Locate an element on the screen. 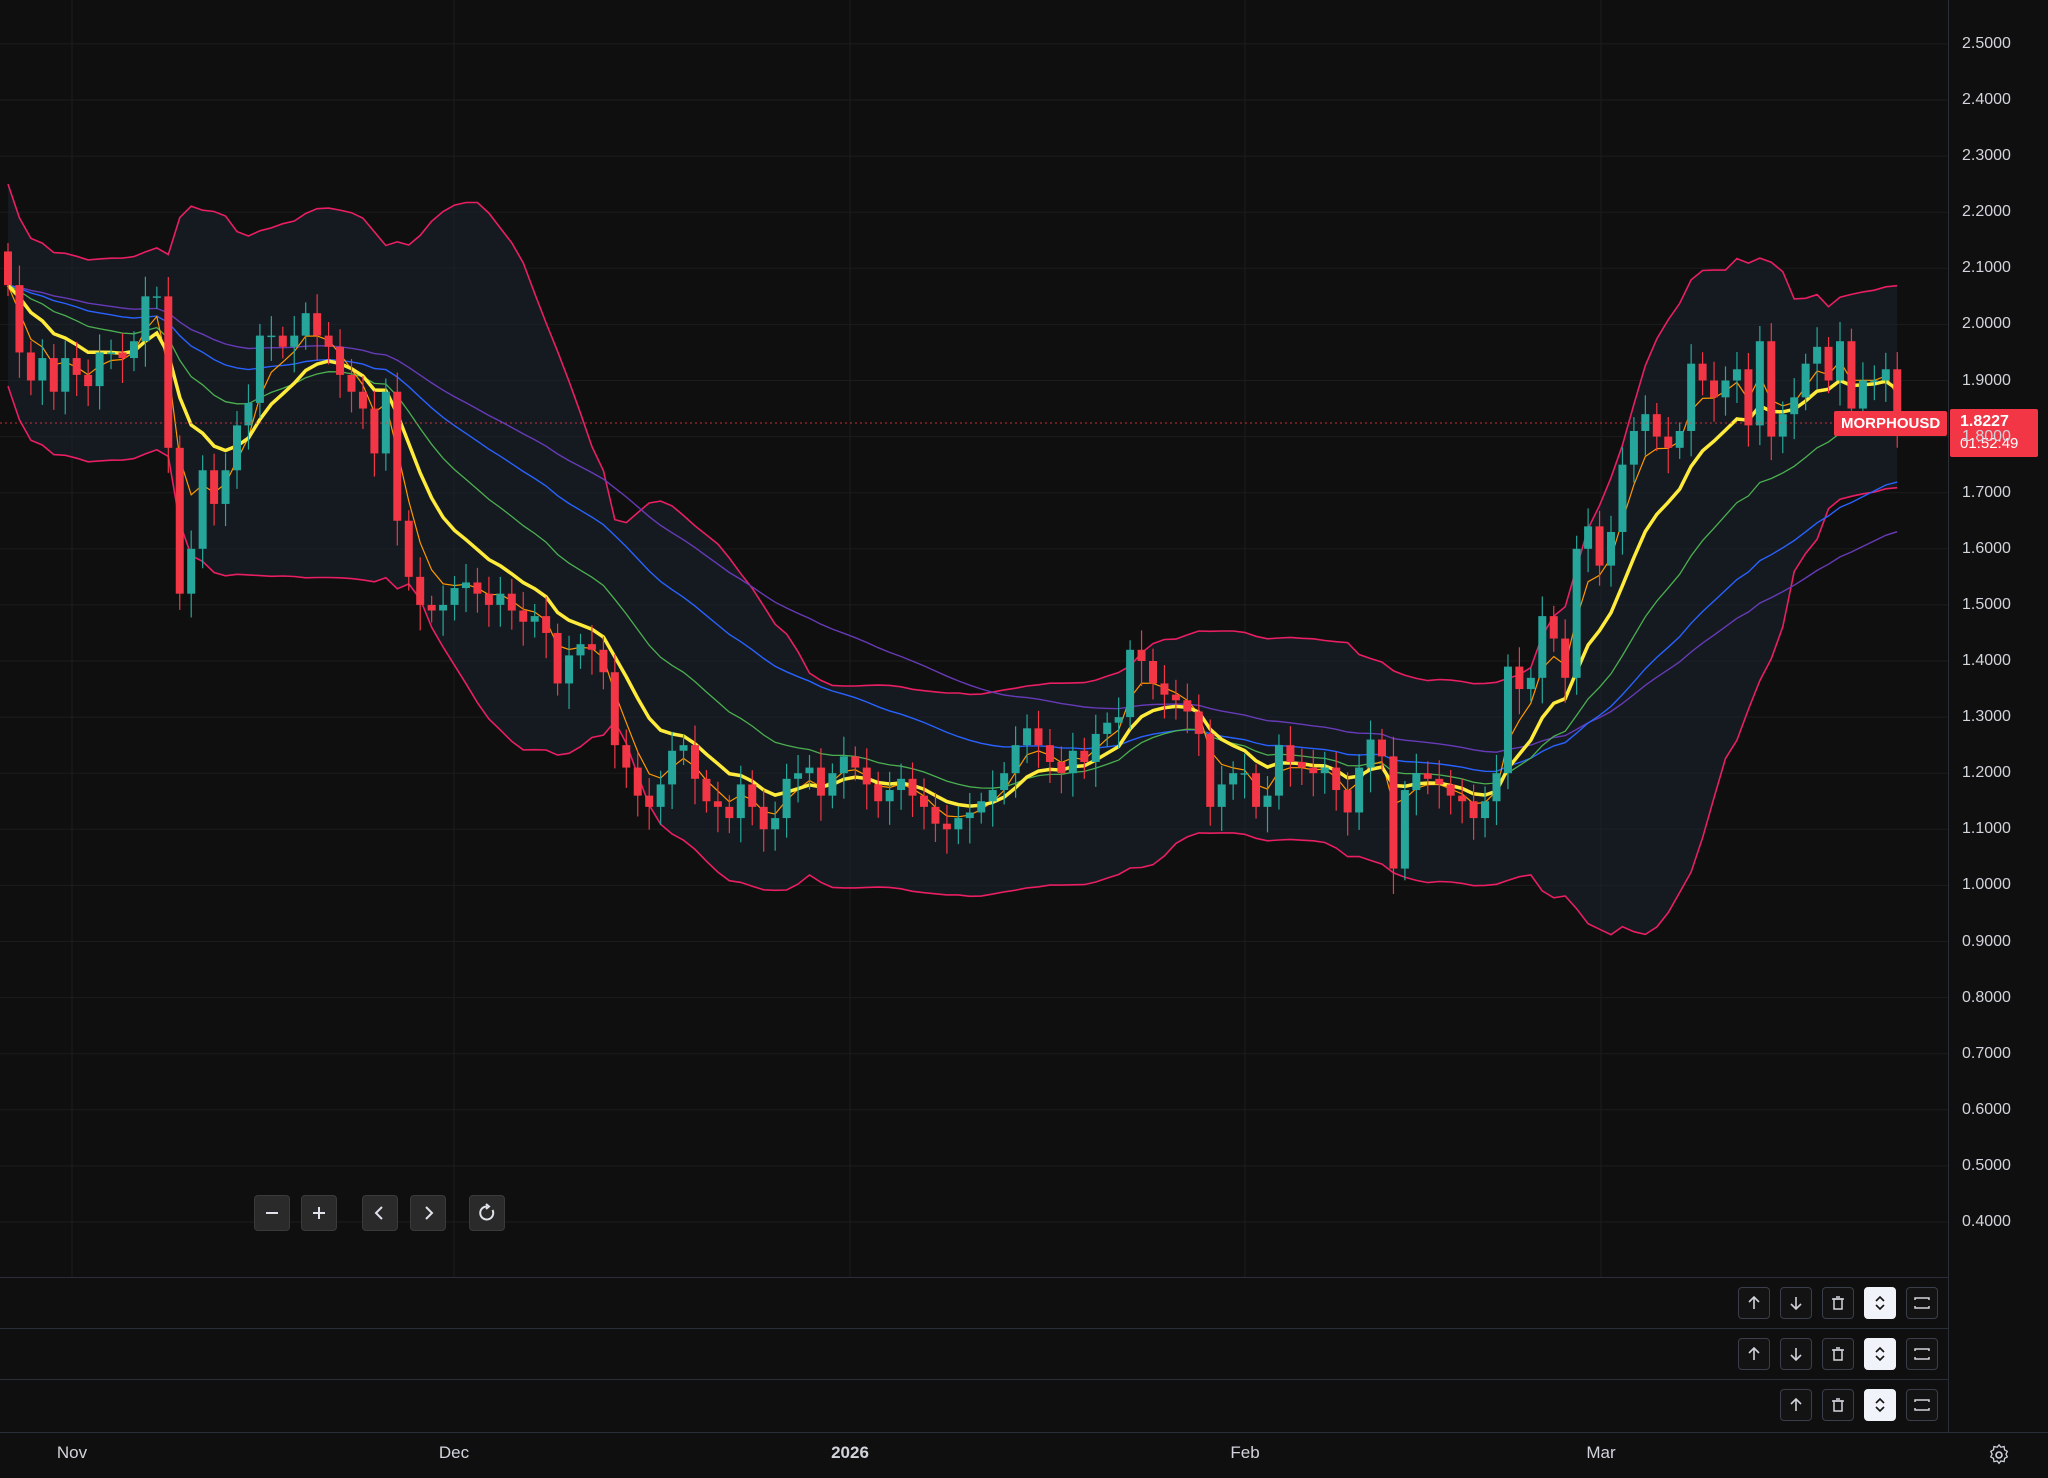 The image size is (2048, 1478). time-label-dec: Dec is located at coordinates (454, 1452).